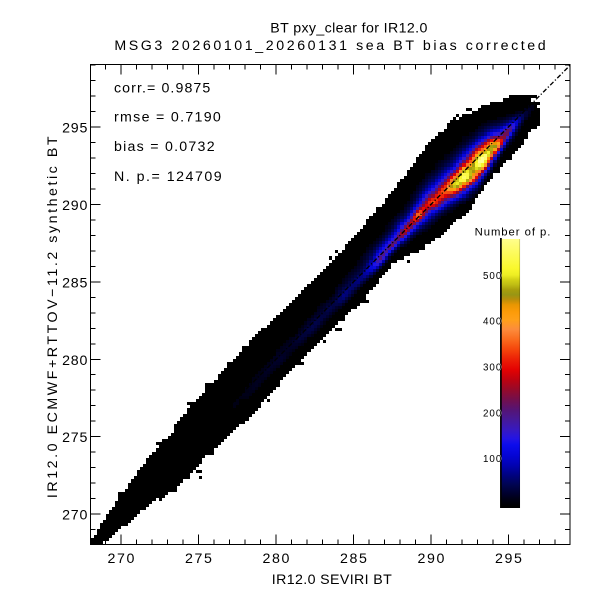  Describe the element at coordinates (492, 276) in the screenshot. I see `svg-text: 500` at that location.